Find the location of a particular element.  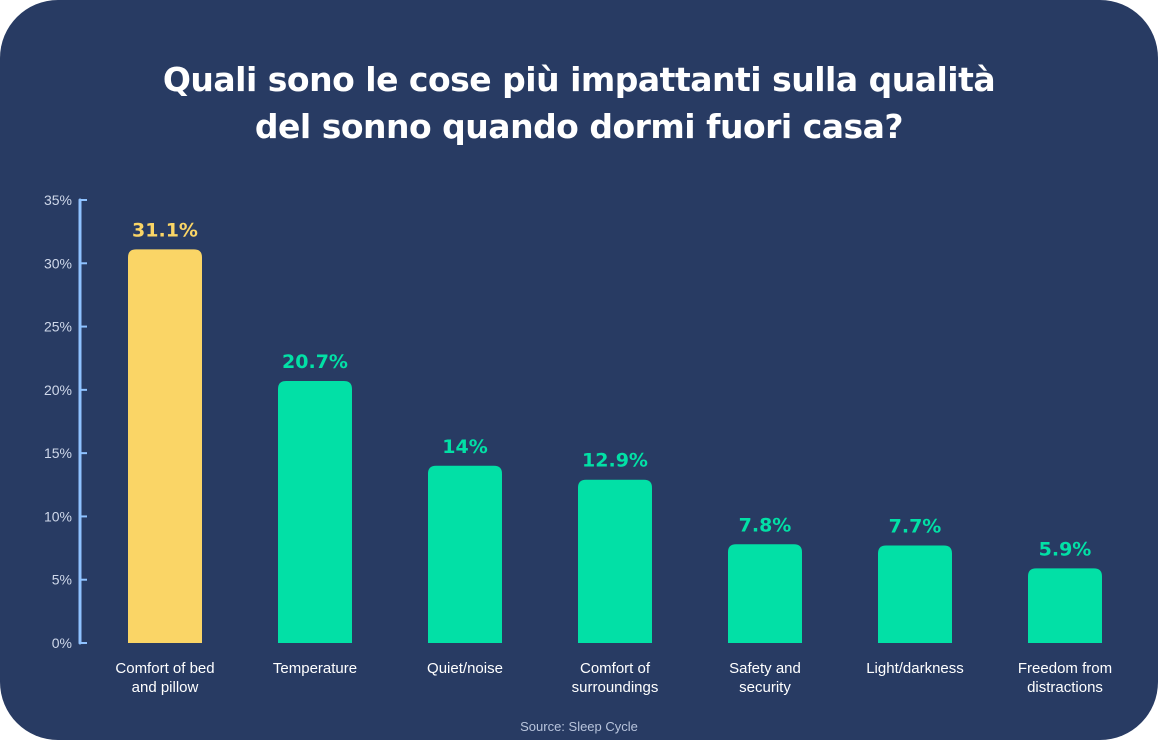

x-tick-label: security is located at coordinates (765, 687).